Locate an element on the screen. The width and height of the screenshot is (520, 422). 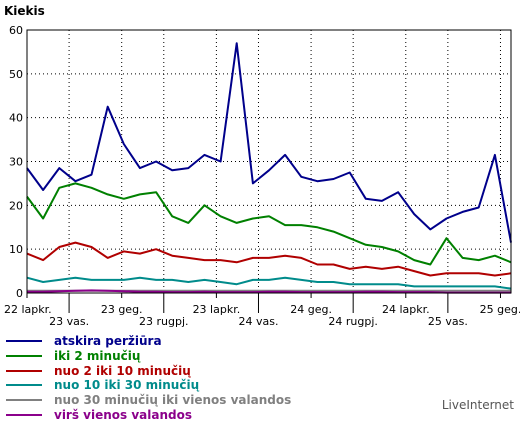
x-tick-label: 24 rugpj. is located at coordinates (353, 321).